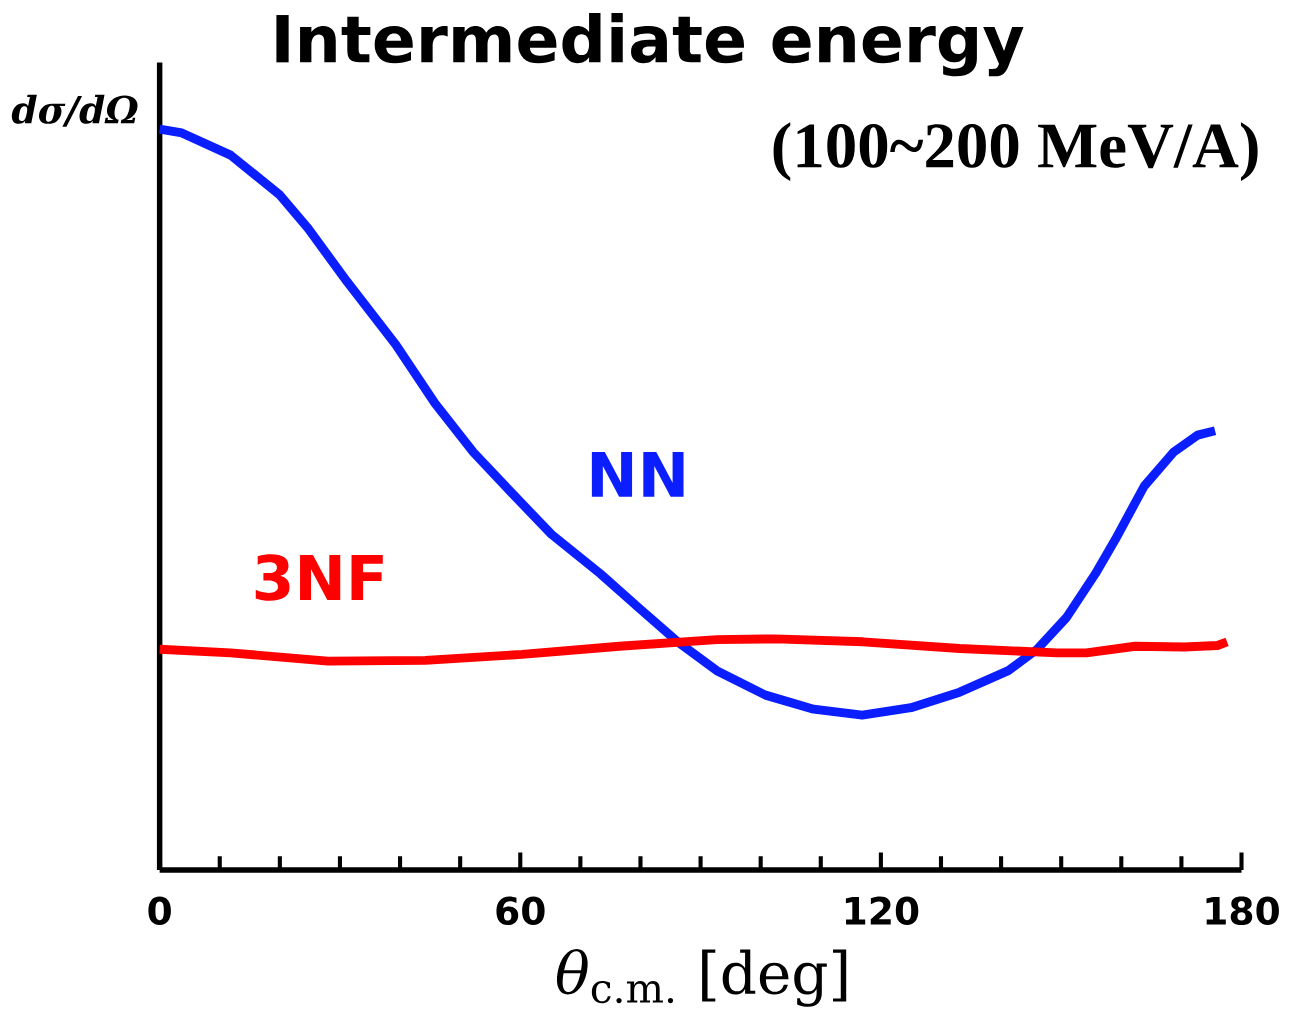 Image resolution: width=1294 pixels, height=1018 pixels. Describe the element at coordinates (882, 910) in the screenshot. I see `x-tick-label: 120` at that location.